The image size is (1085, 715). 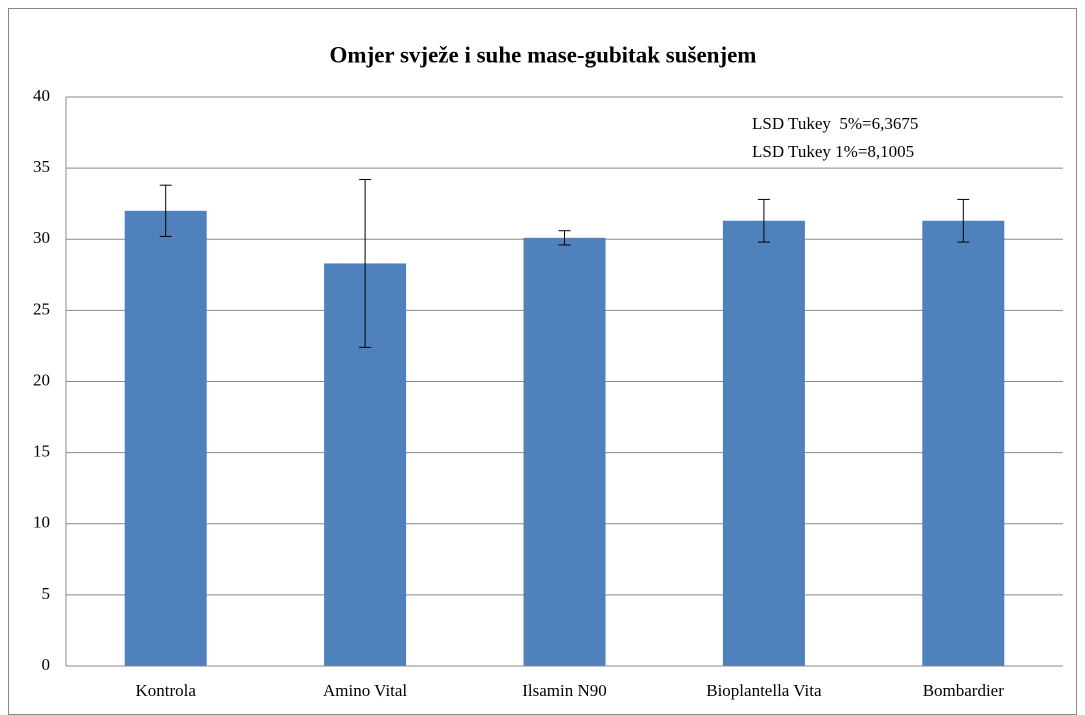 What do you see at coordinates (41, 308) in the screenshot?
I see `y-tick-label: 25` at bounding box center [41, 308].